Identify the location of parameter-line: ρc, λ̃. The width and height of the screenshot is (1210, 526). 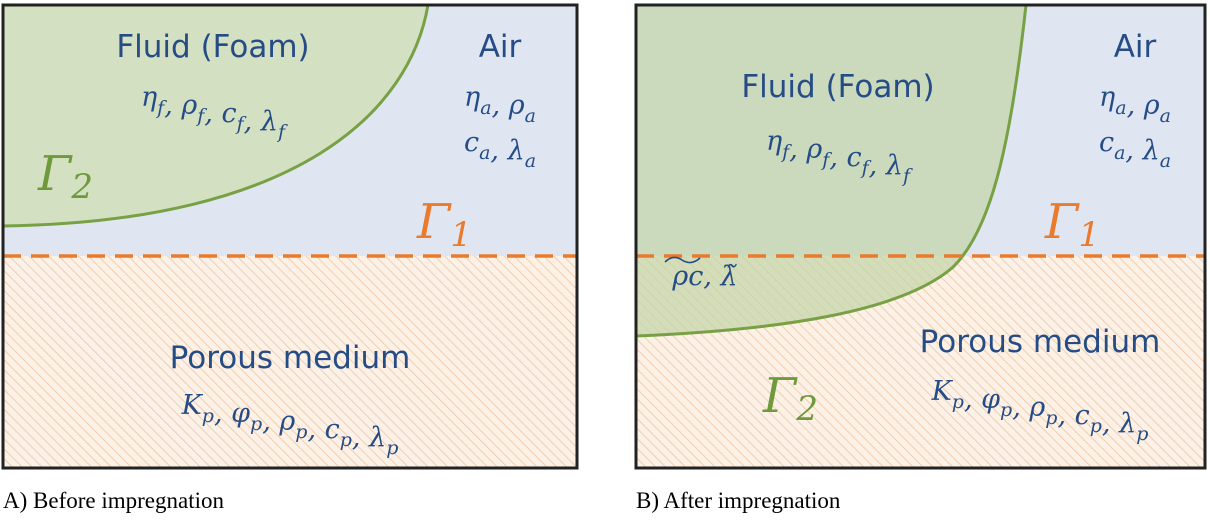
(704, 276).